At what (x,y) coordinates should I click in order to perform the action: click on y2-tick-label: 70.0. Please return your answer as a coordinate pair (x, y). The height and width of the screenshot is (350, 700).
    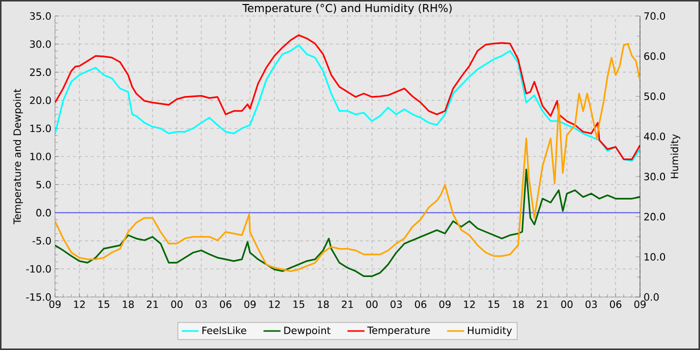
    Looking at the image, I should click on (655, 16).